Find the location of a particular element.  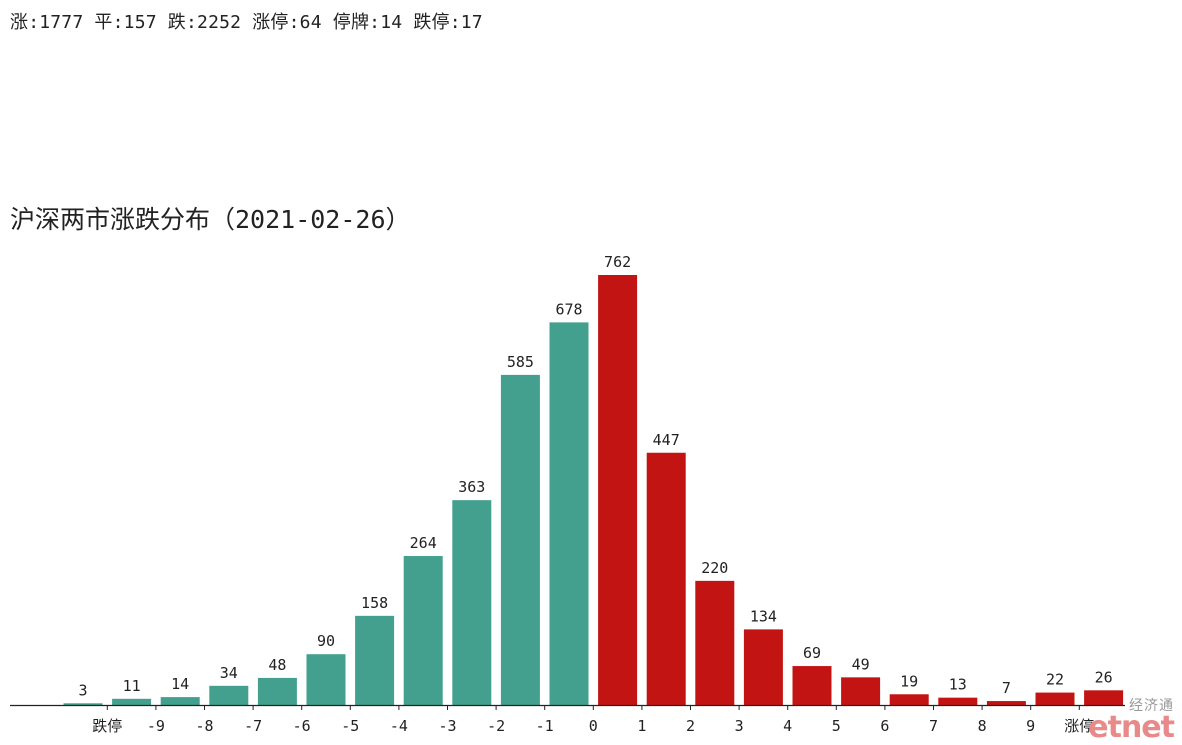

bar-value-label-14: 134 is located at coordinates (763, 616).